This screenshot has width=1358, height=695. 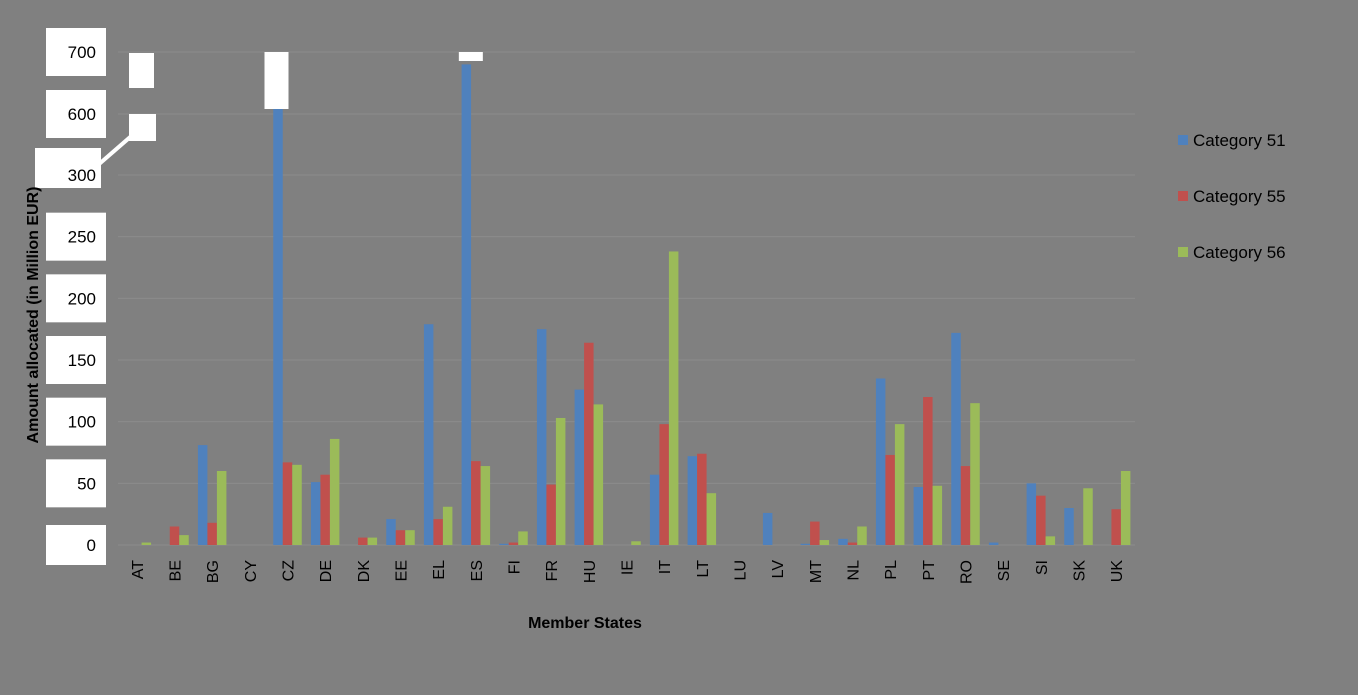 I want to click on bar-category-56-EE, so click(x=410, y=537).